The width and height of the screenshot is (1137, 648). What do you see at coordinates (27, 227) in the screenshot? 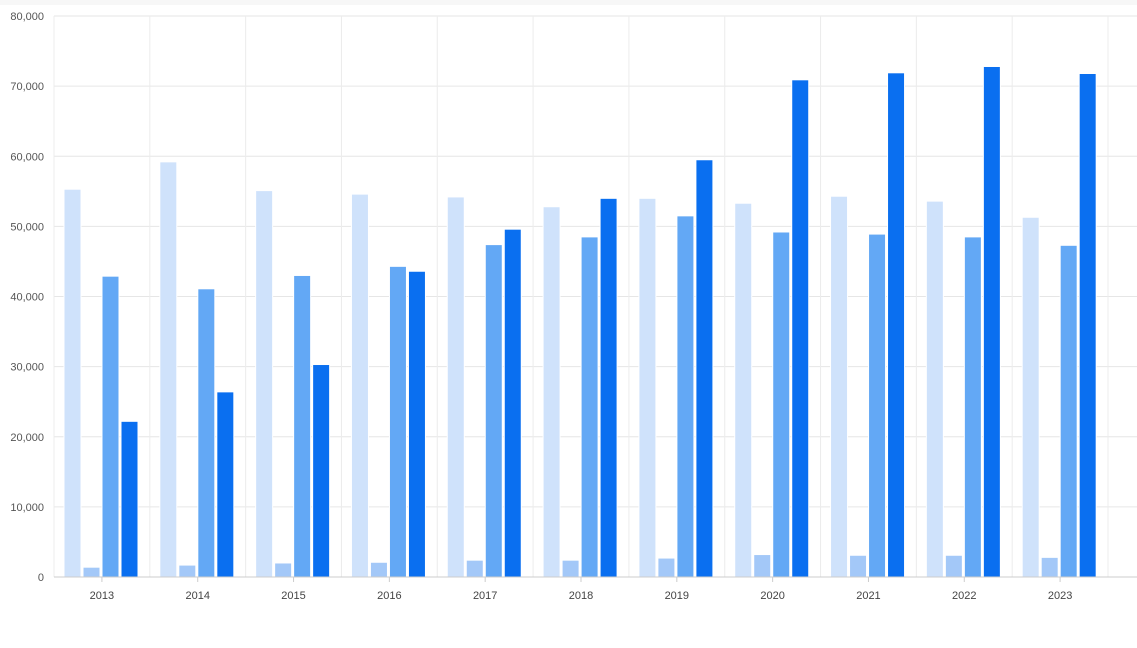
I see `y-tick-label: 50,000` at bounding box center [27, 227].